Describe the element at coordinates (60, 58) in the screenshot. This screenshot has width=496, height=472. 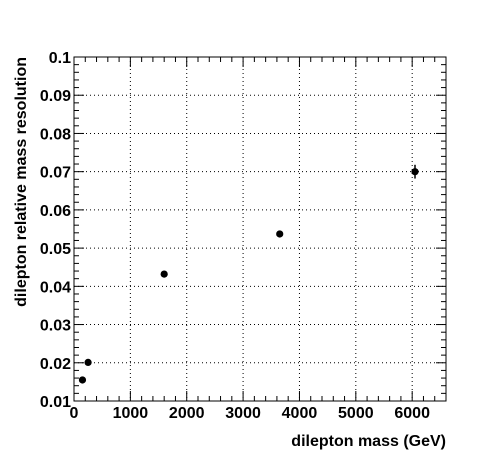
I see `y-tick-label: 0.1` at that location.